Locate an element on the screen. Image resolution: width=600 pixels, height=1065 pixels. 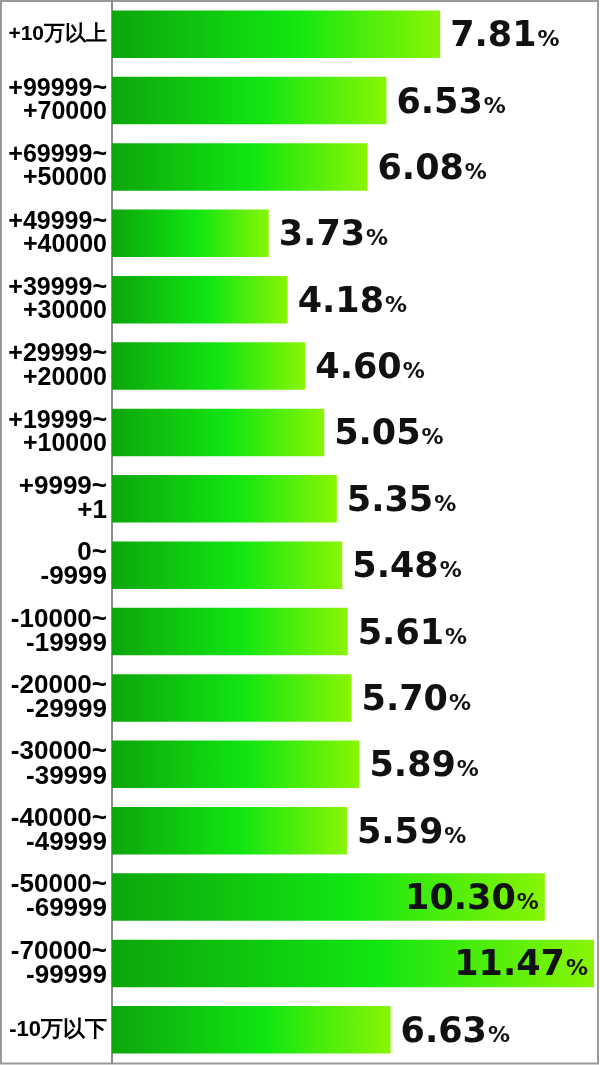
y-tick-label: -10万以下 is located at coordinates (58, 1028).